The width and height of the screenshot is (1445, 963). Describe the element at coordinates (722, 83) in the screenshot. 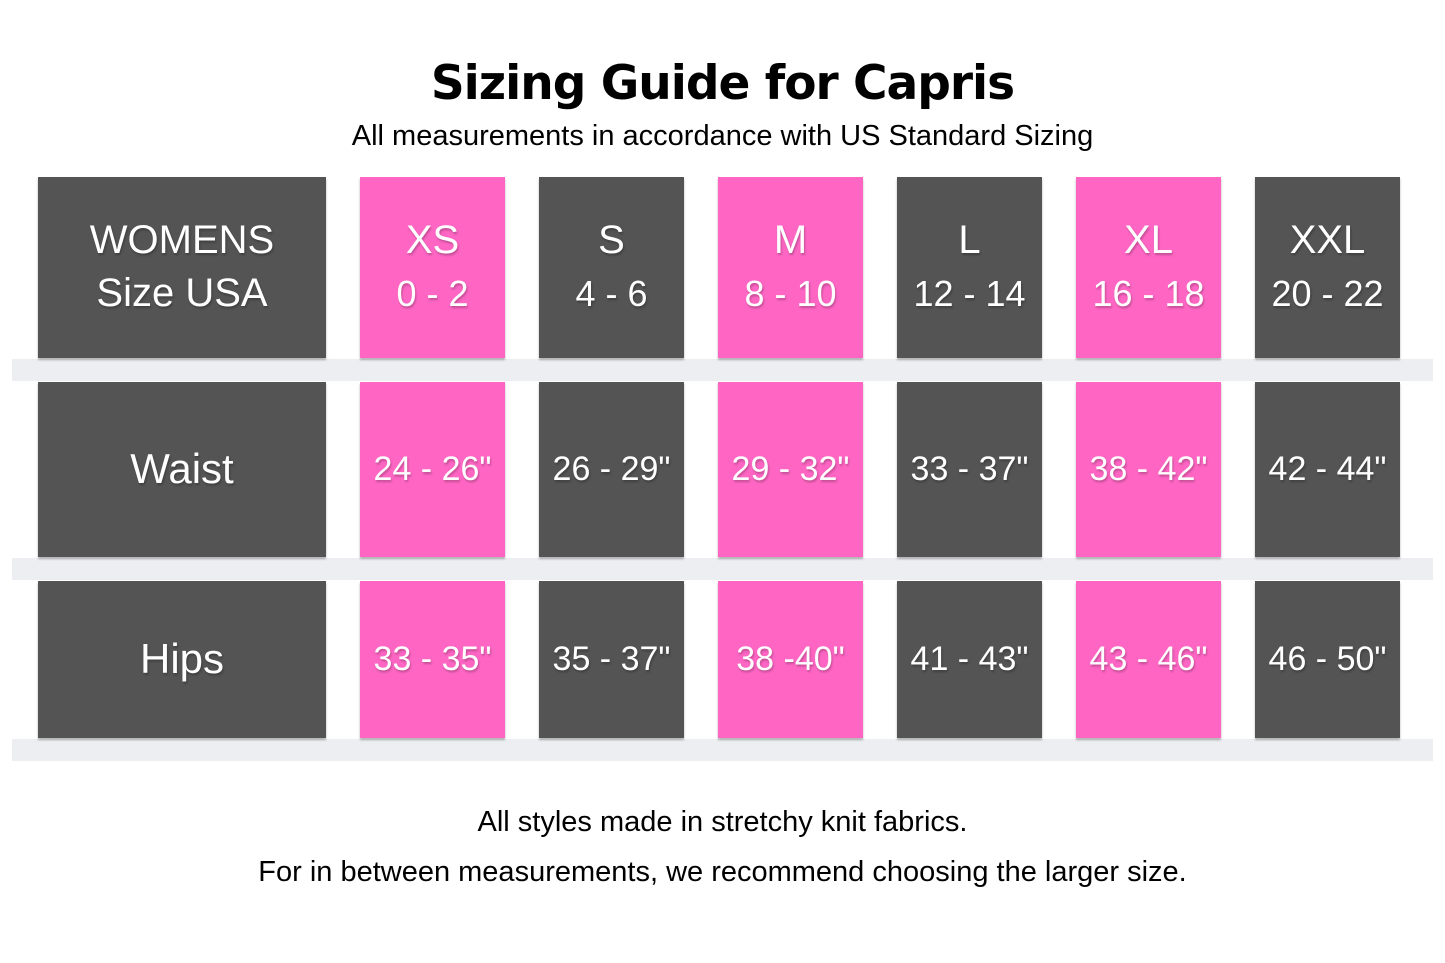

I see `page-title: Sizing Guide for Capris` at that location.